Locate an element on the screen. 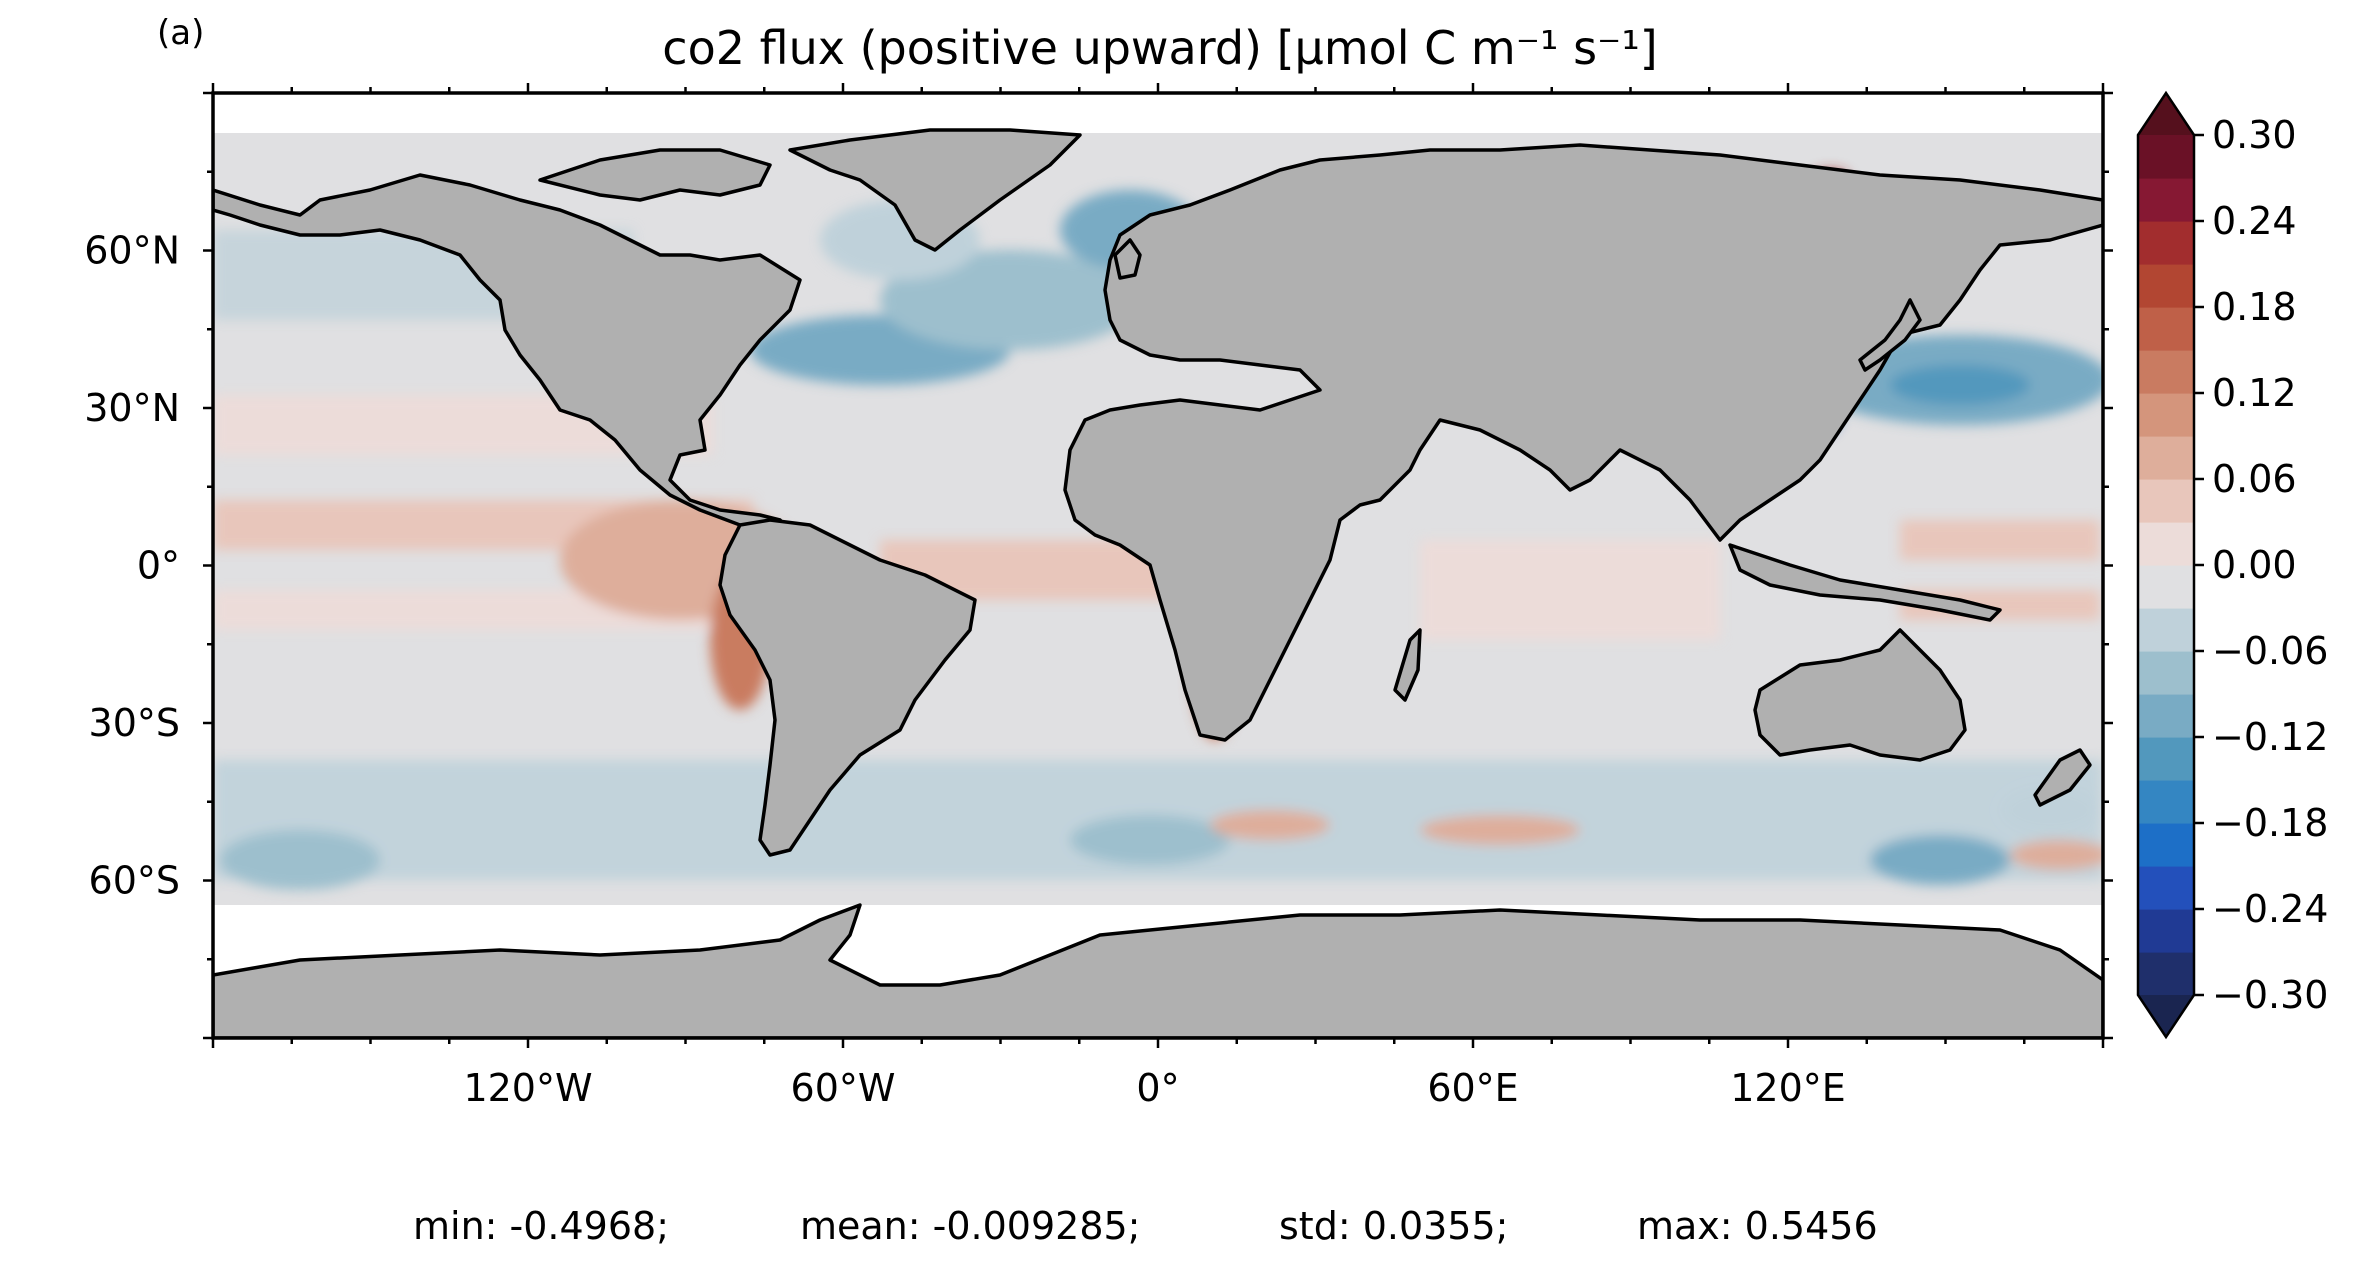  colorbar-tick-label: 0.12 is located at coordinates (2254, 393).